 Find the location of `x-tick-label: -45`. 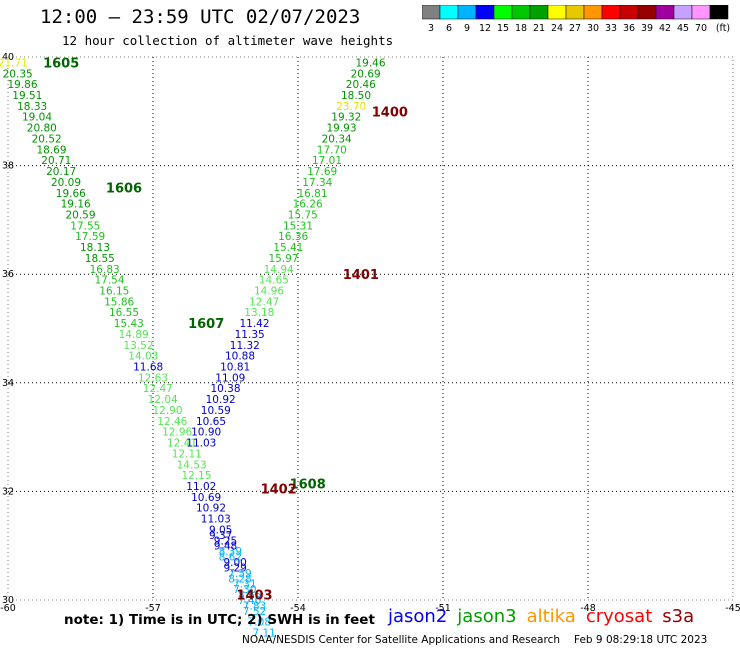

x-tick-label: -45 is located at coordinates (732, 608).